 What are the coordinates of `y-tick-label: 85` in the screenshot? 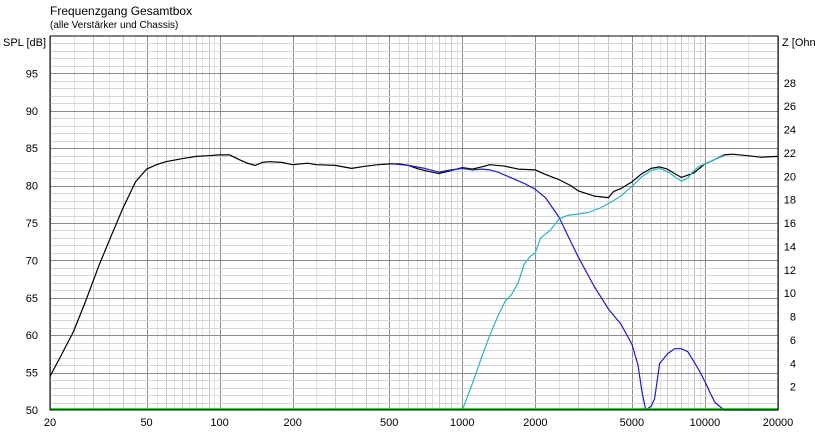 It's located at (32, 149).